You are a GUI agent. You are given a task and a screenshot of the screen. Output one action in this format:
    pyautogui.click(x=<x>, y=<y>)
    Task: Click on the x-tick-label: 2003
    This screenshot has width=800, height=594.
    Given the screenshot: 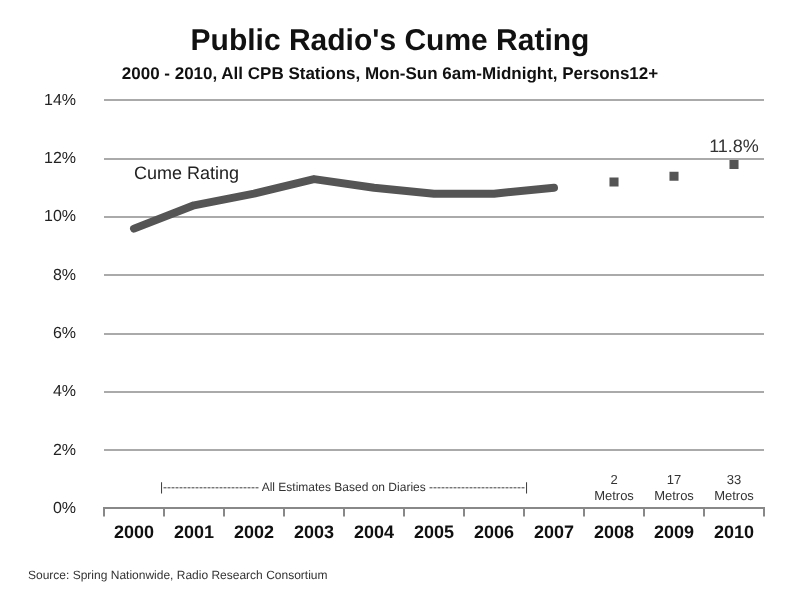 What is the action you would take?
    pyautogui.click(x=314, y=532)
    